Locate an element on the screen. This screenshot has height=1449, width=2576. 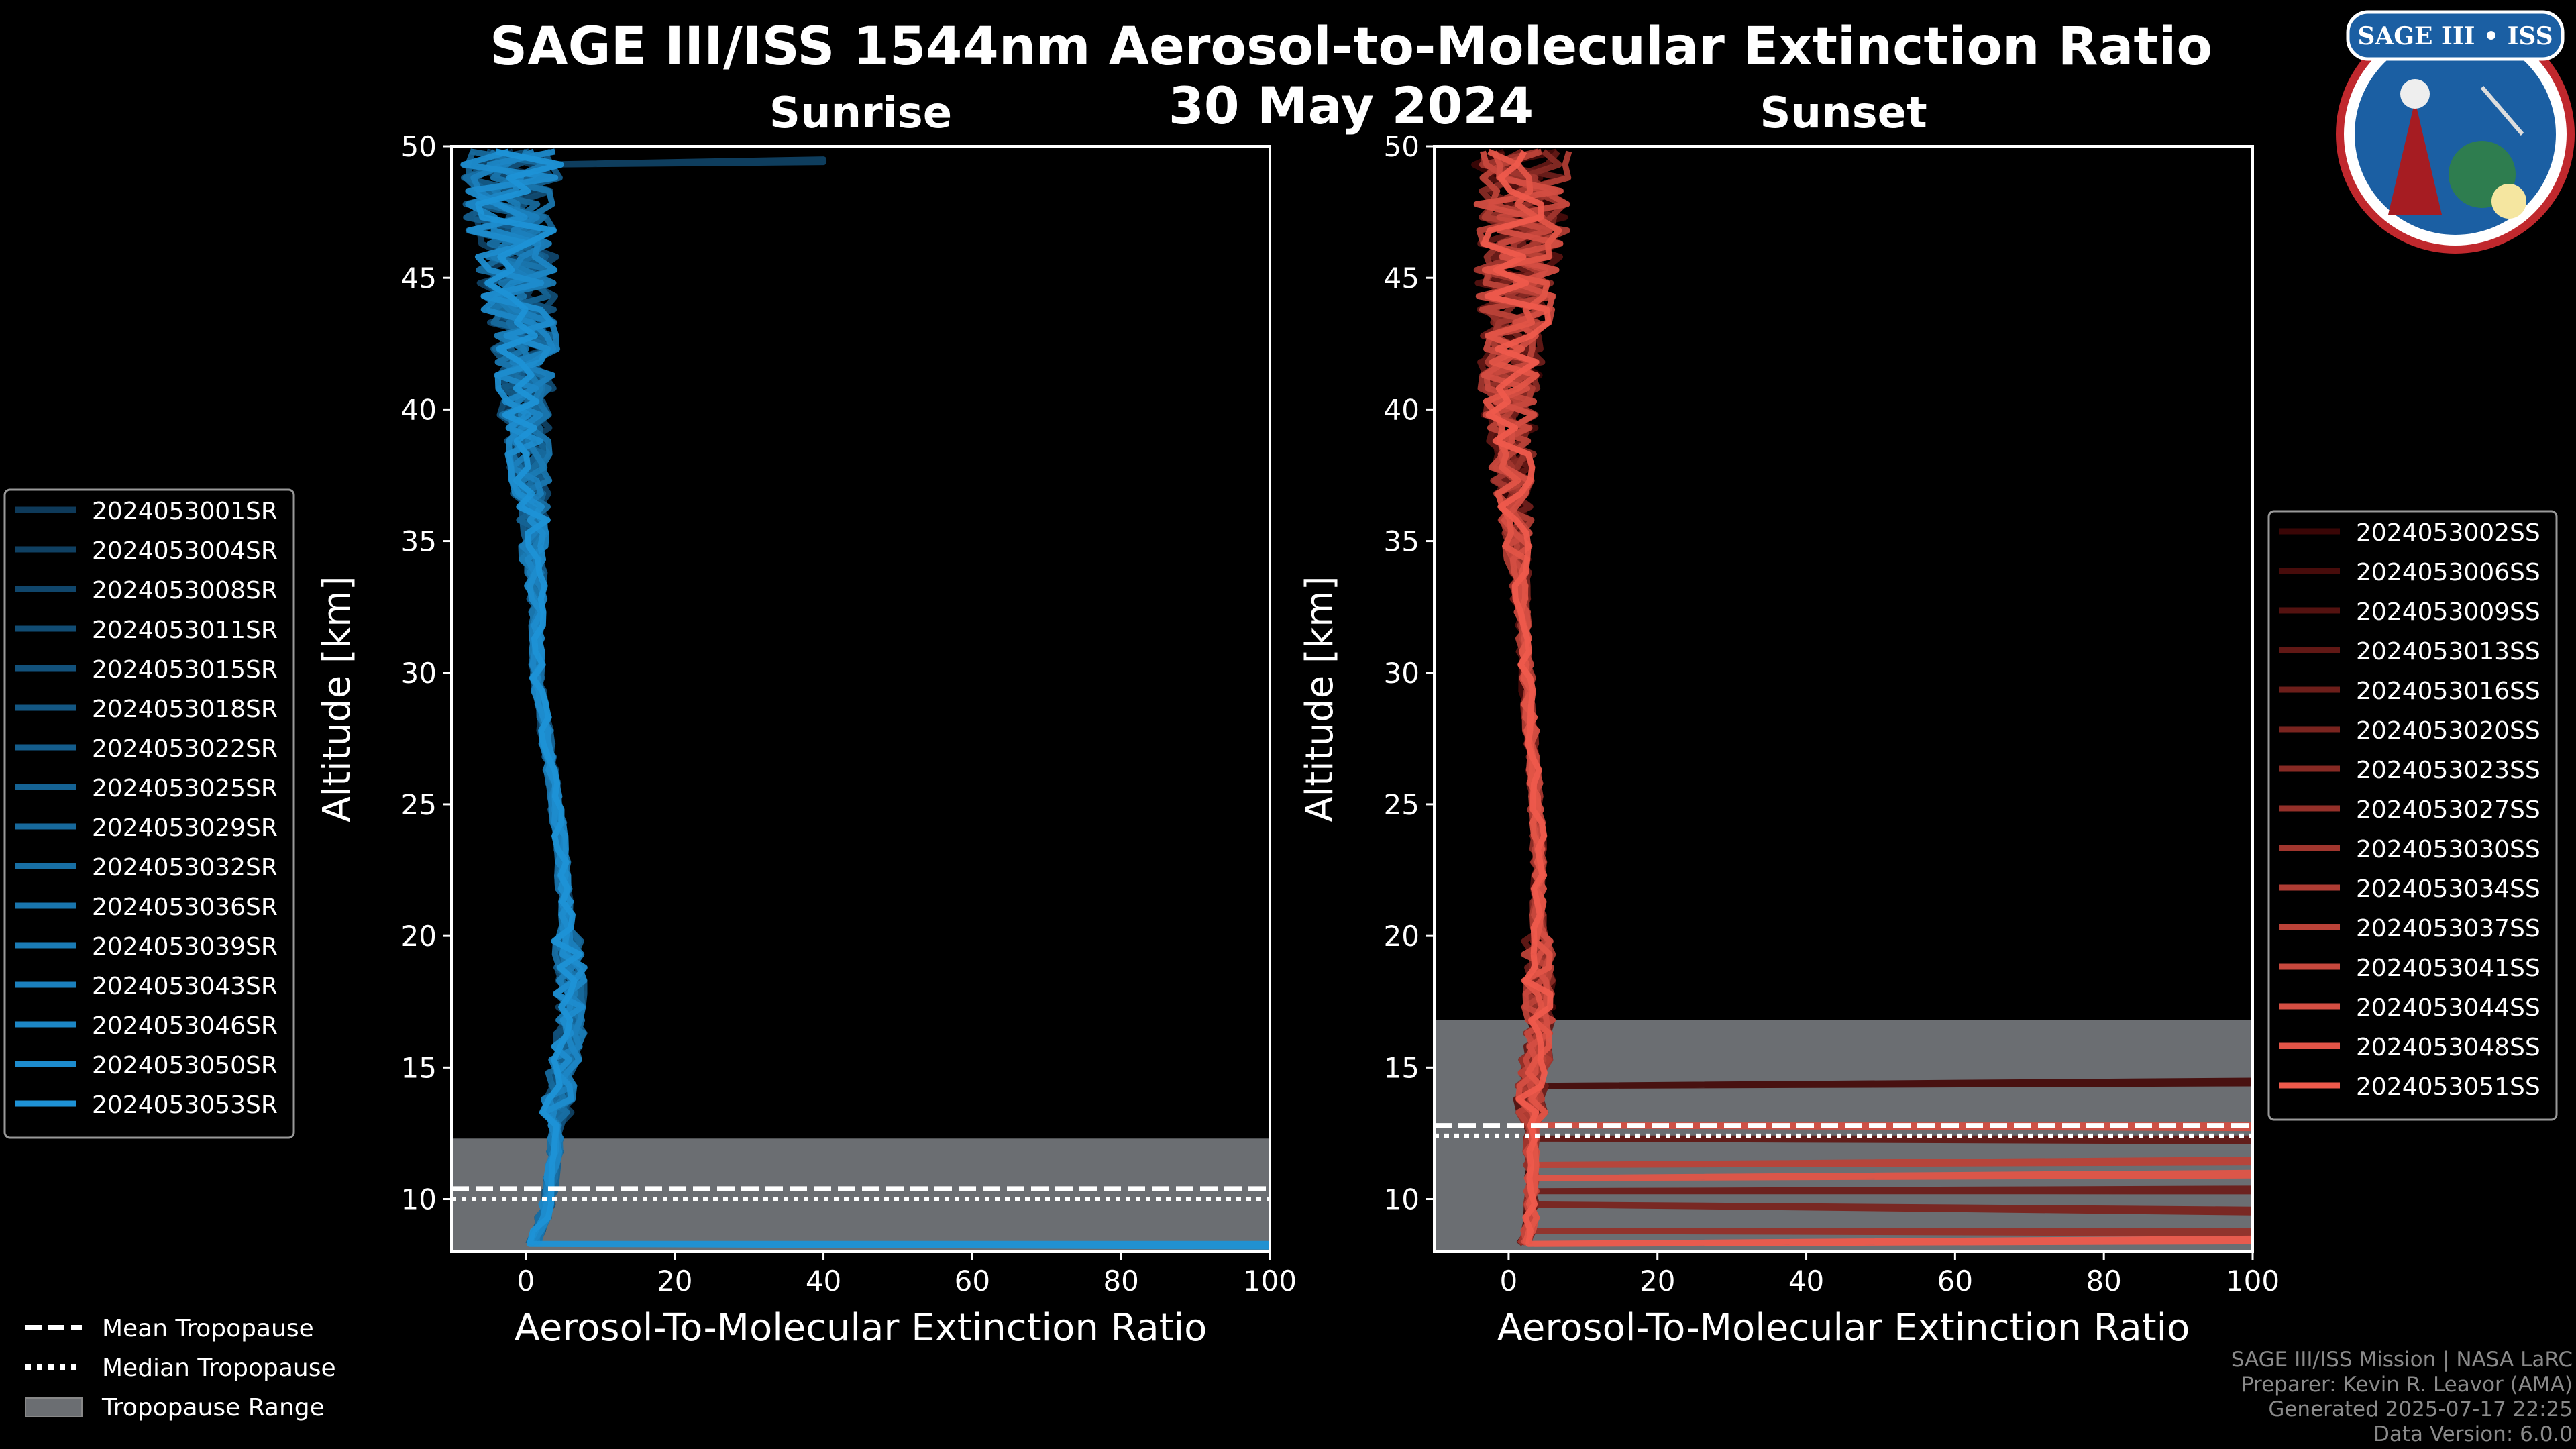
legend-label: 2024053053SR is located at coordinates (185, 1105).